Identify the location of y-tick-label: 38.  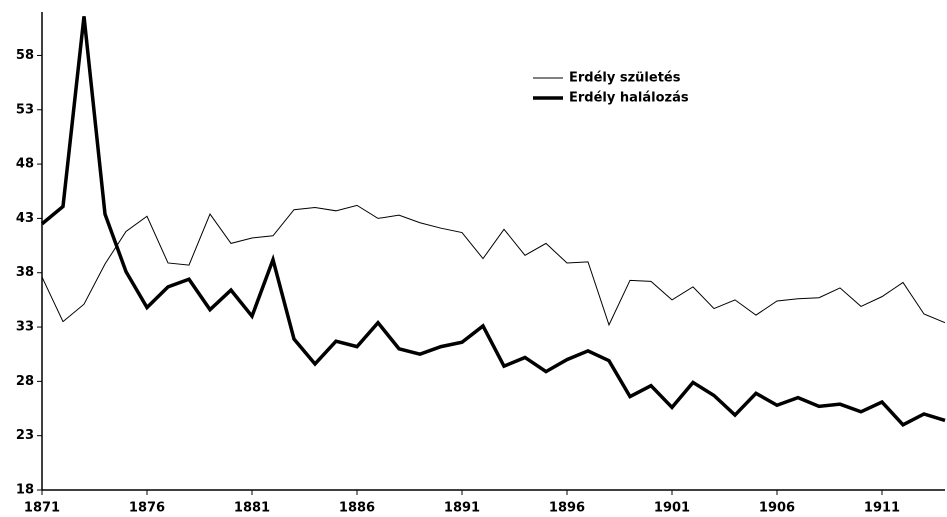
(25, 272).